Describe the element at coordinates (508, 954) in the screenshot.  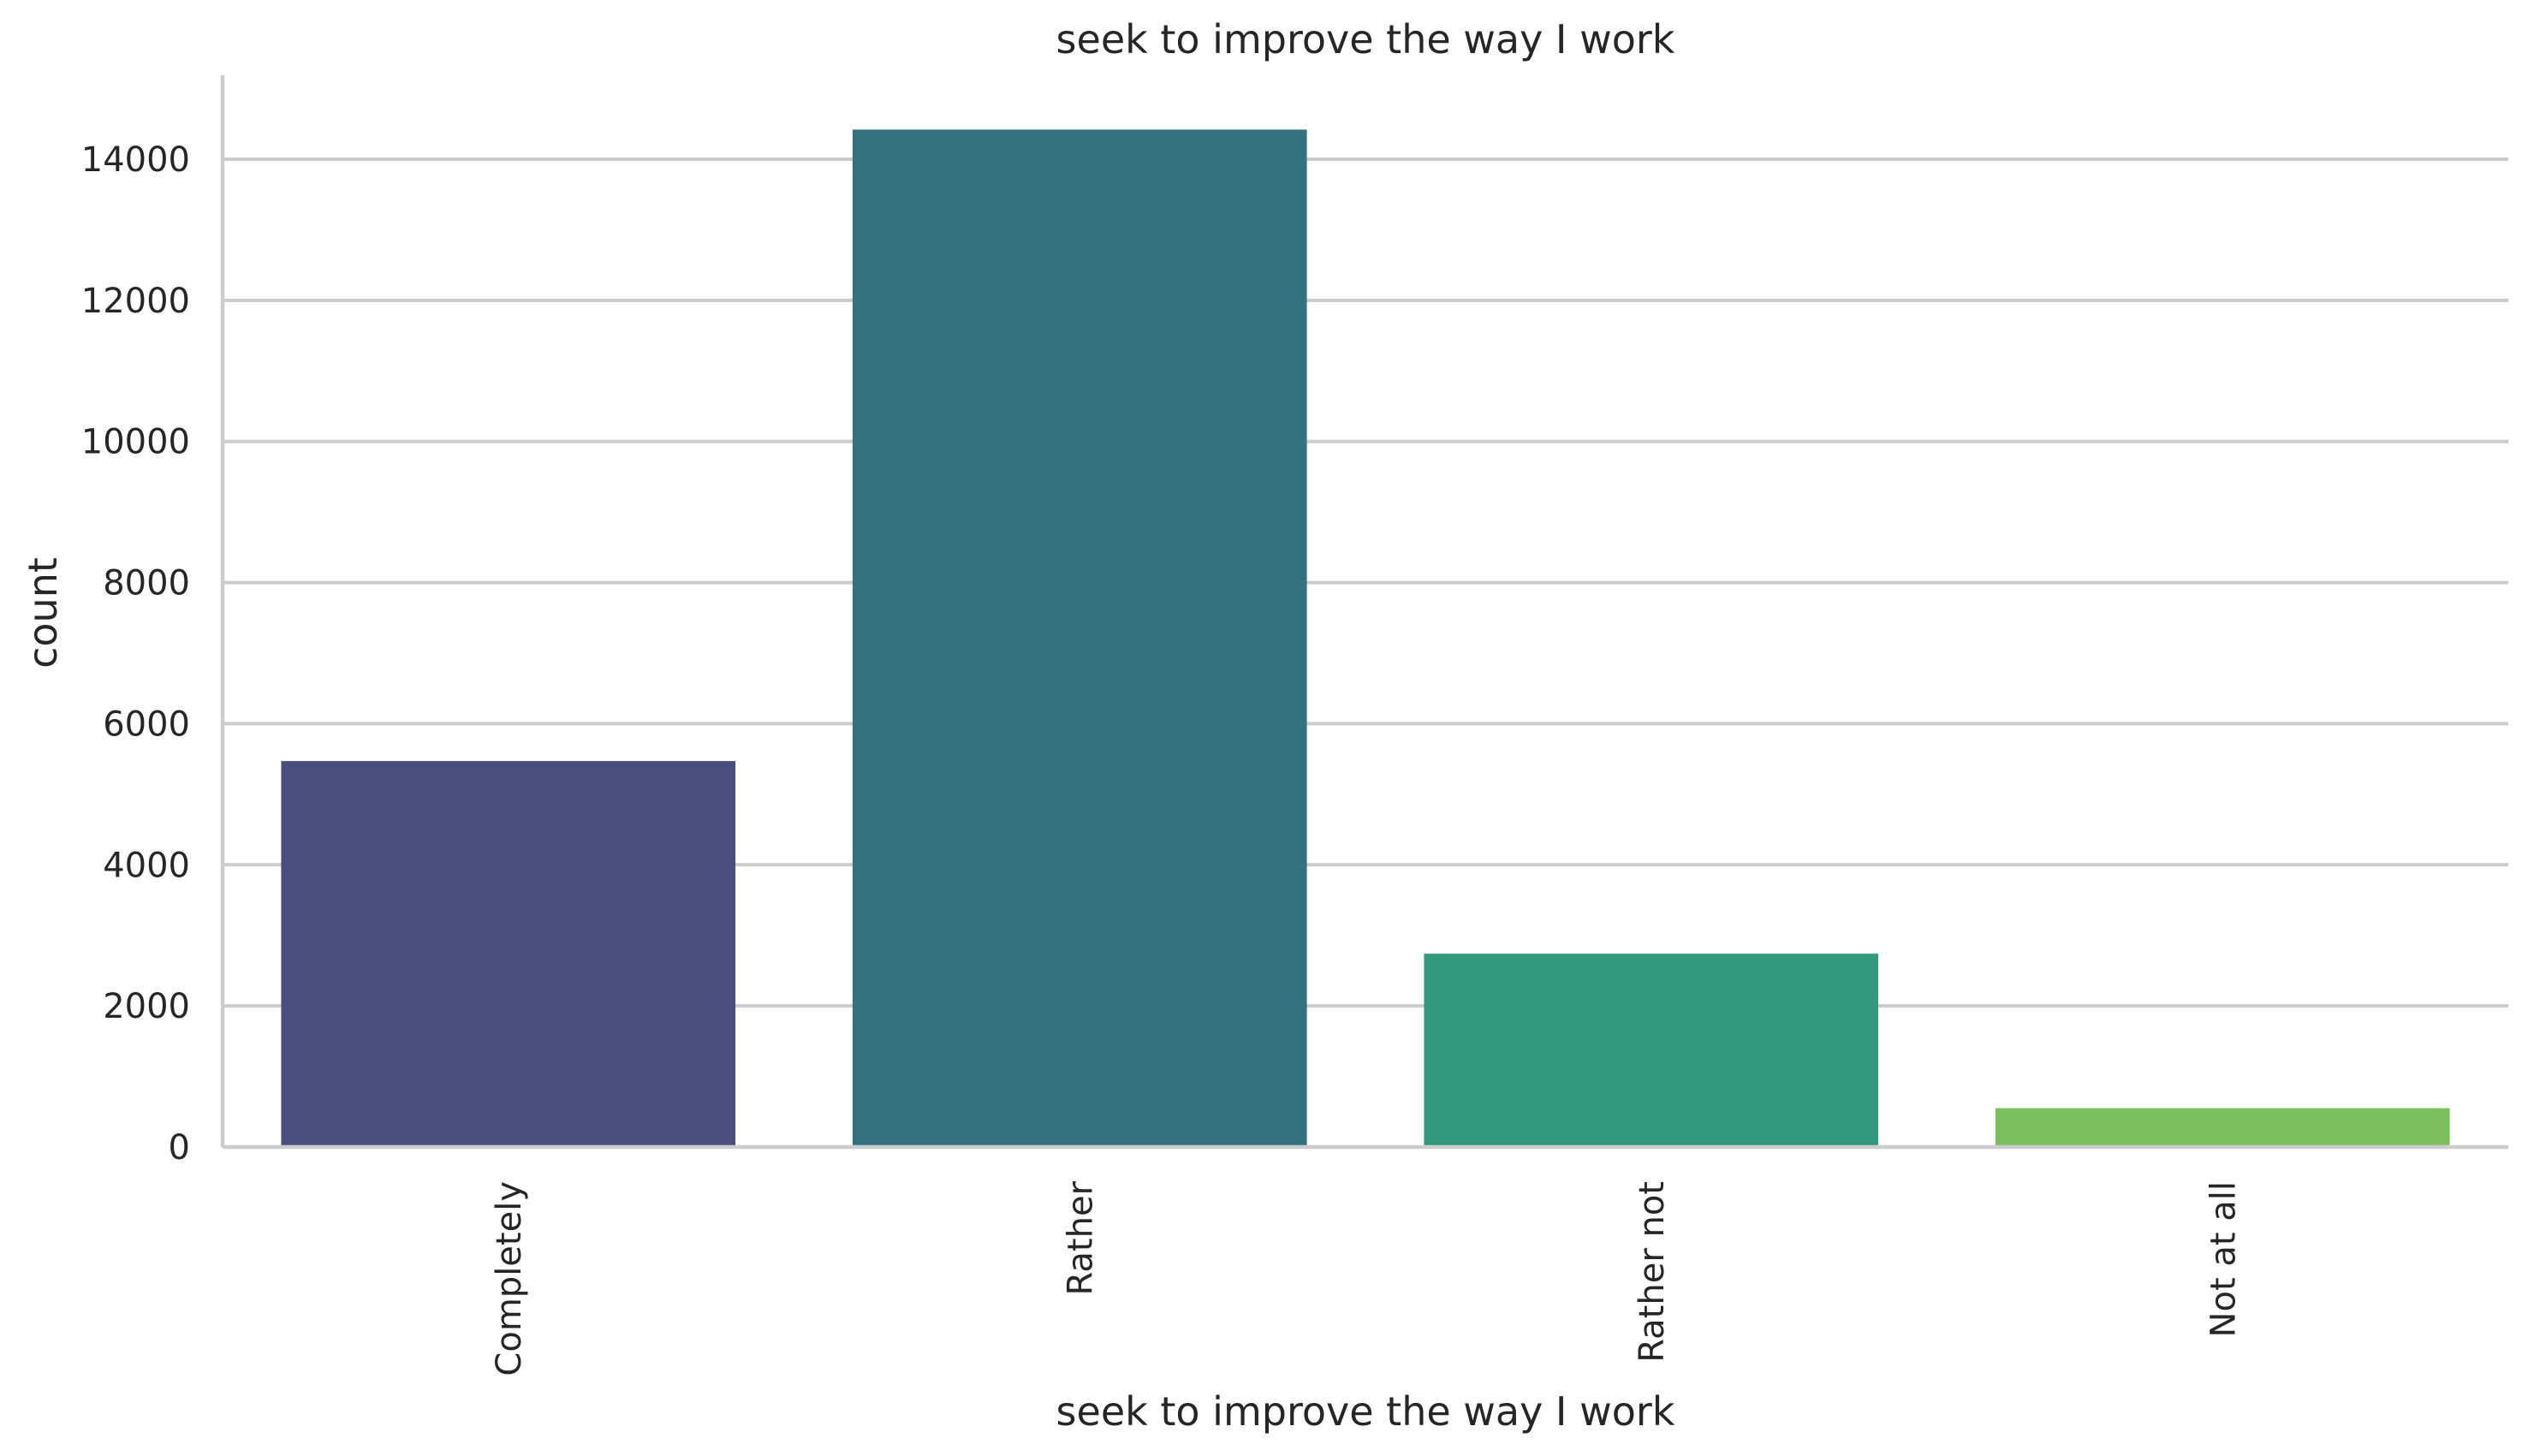
I see `bar-completely` at that location.